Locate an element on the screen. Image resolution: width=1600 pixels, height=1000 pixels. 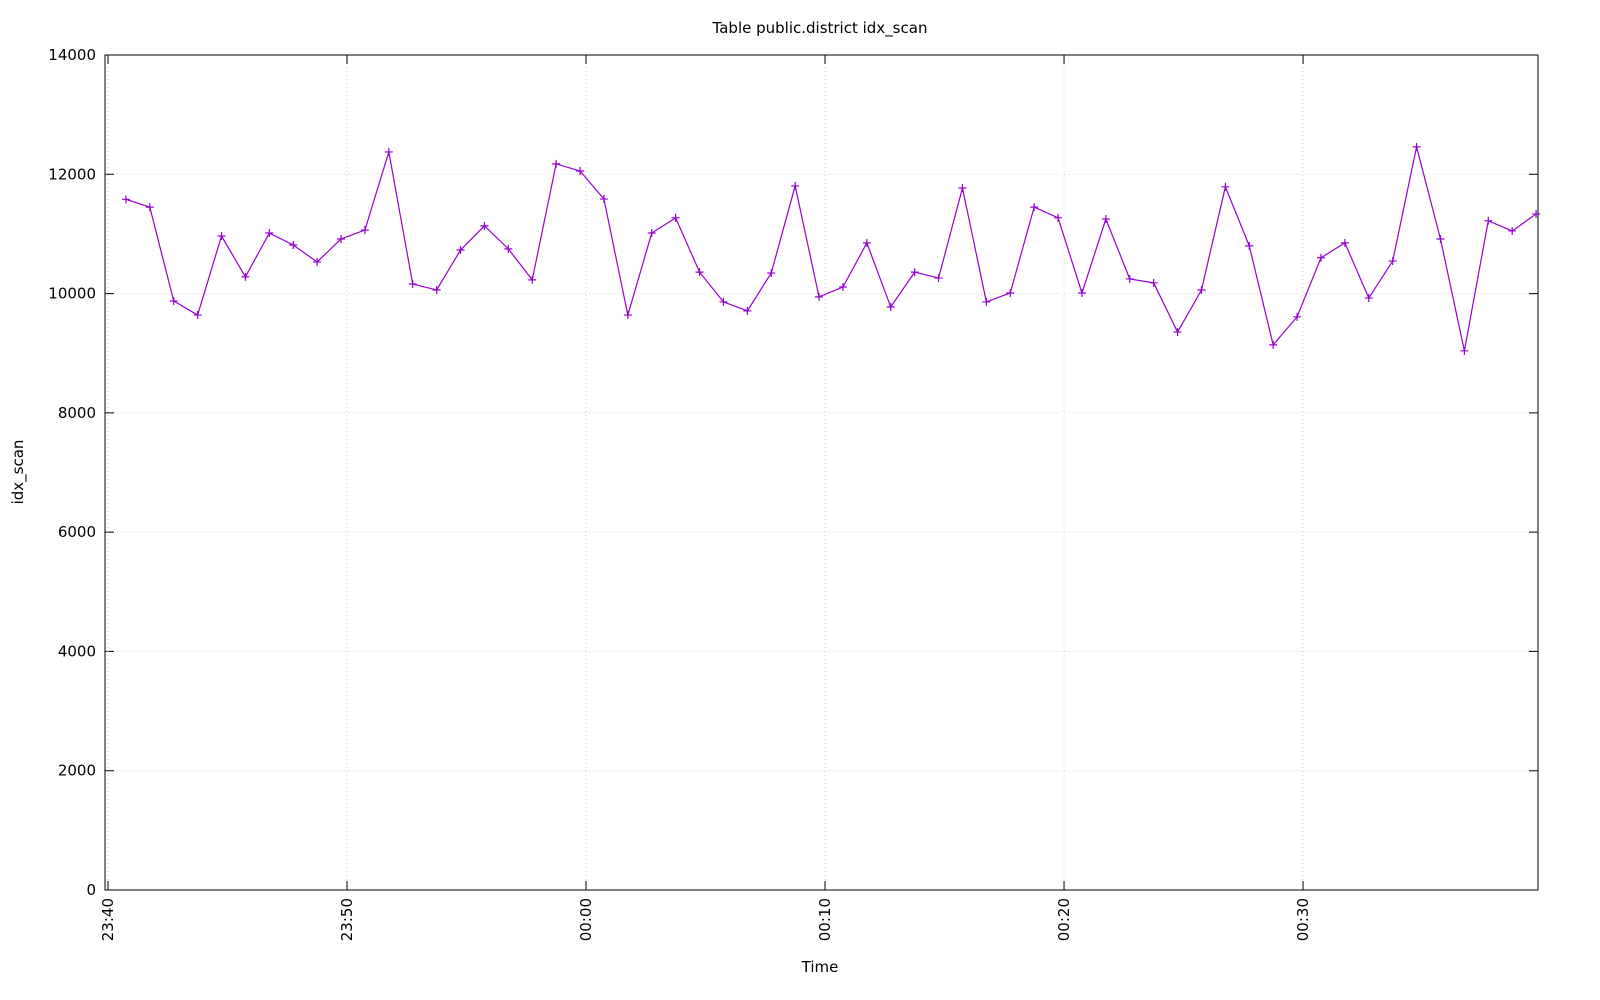
y-axis-label: idx_scan is located at coordinates (18, 472).